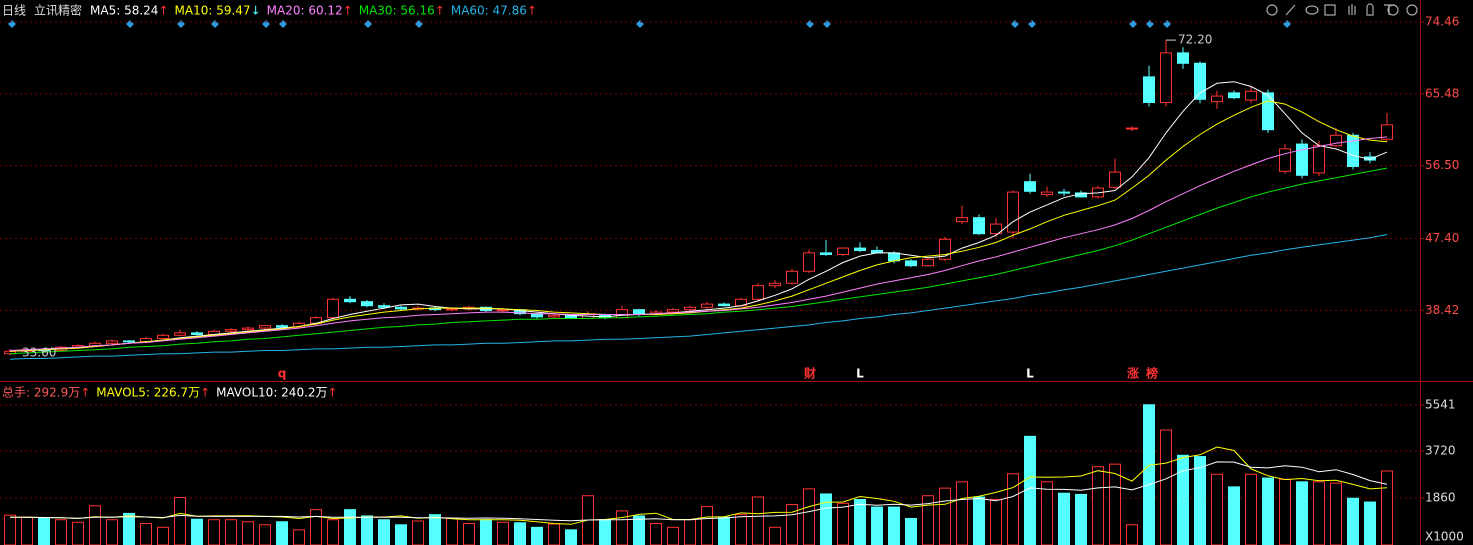 Image resolution: width=1473 pixels, height=545 pixels. What do you see at coordinates (58, 10) in the screenshot?
I see `legend-text: 立讯精密` at bounding box center [58, 10].